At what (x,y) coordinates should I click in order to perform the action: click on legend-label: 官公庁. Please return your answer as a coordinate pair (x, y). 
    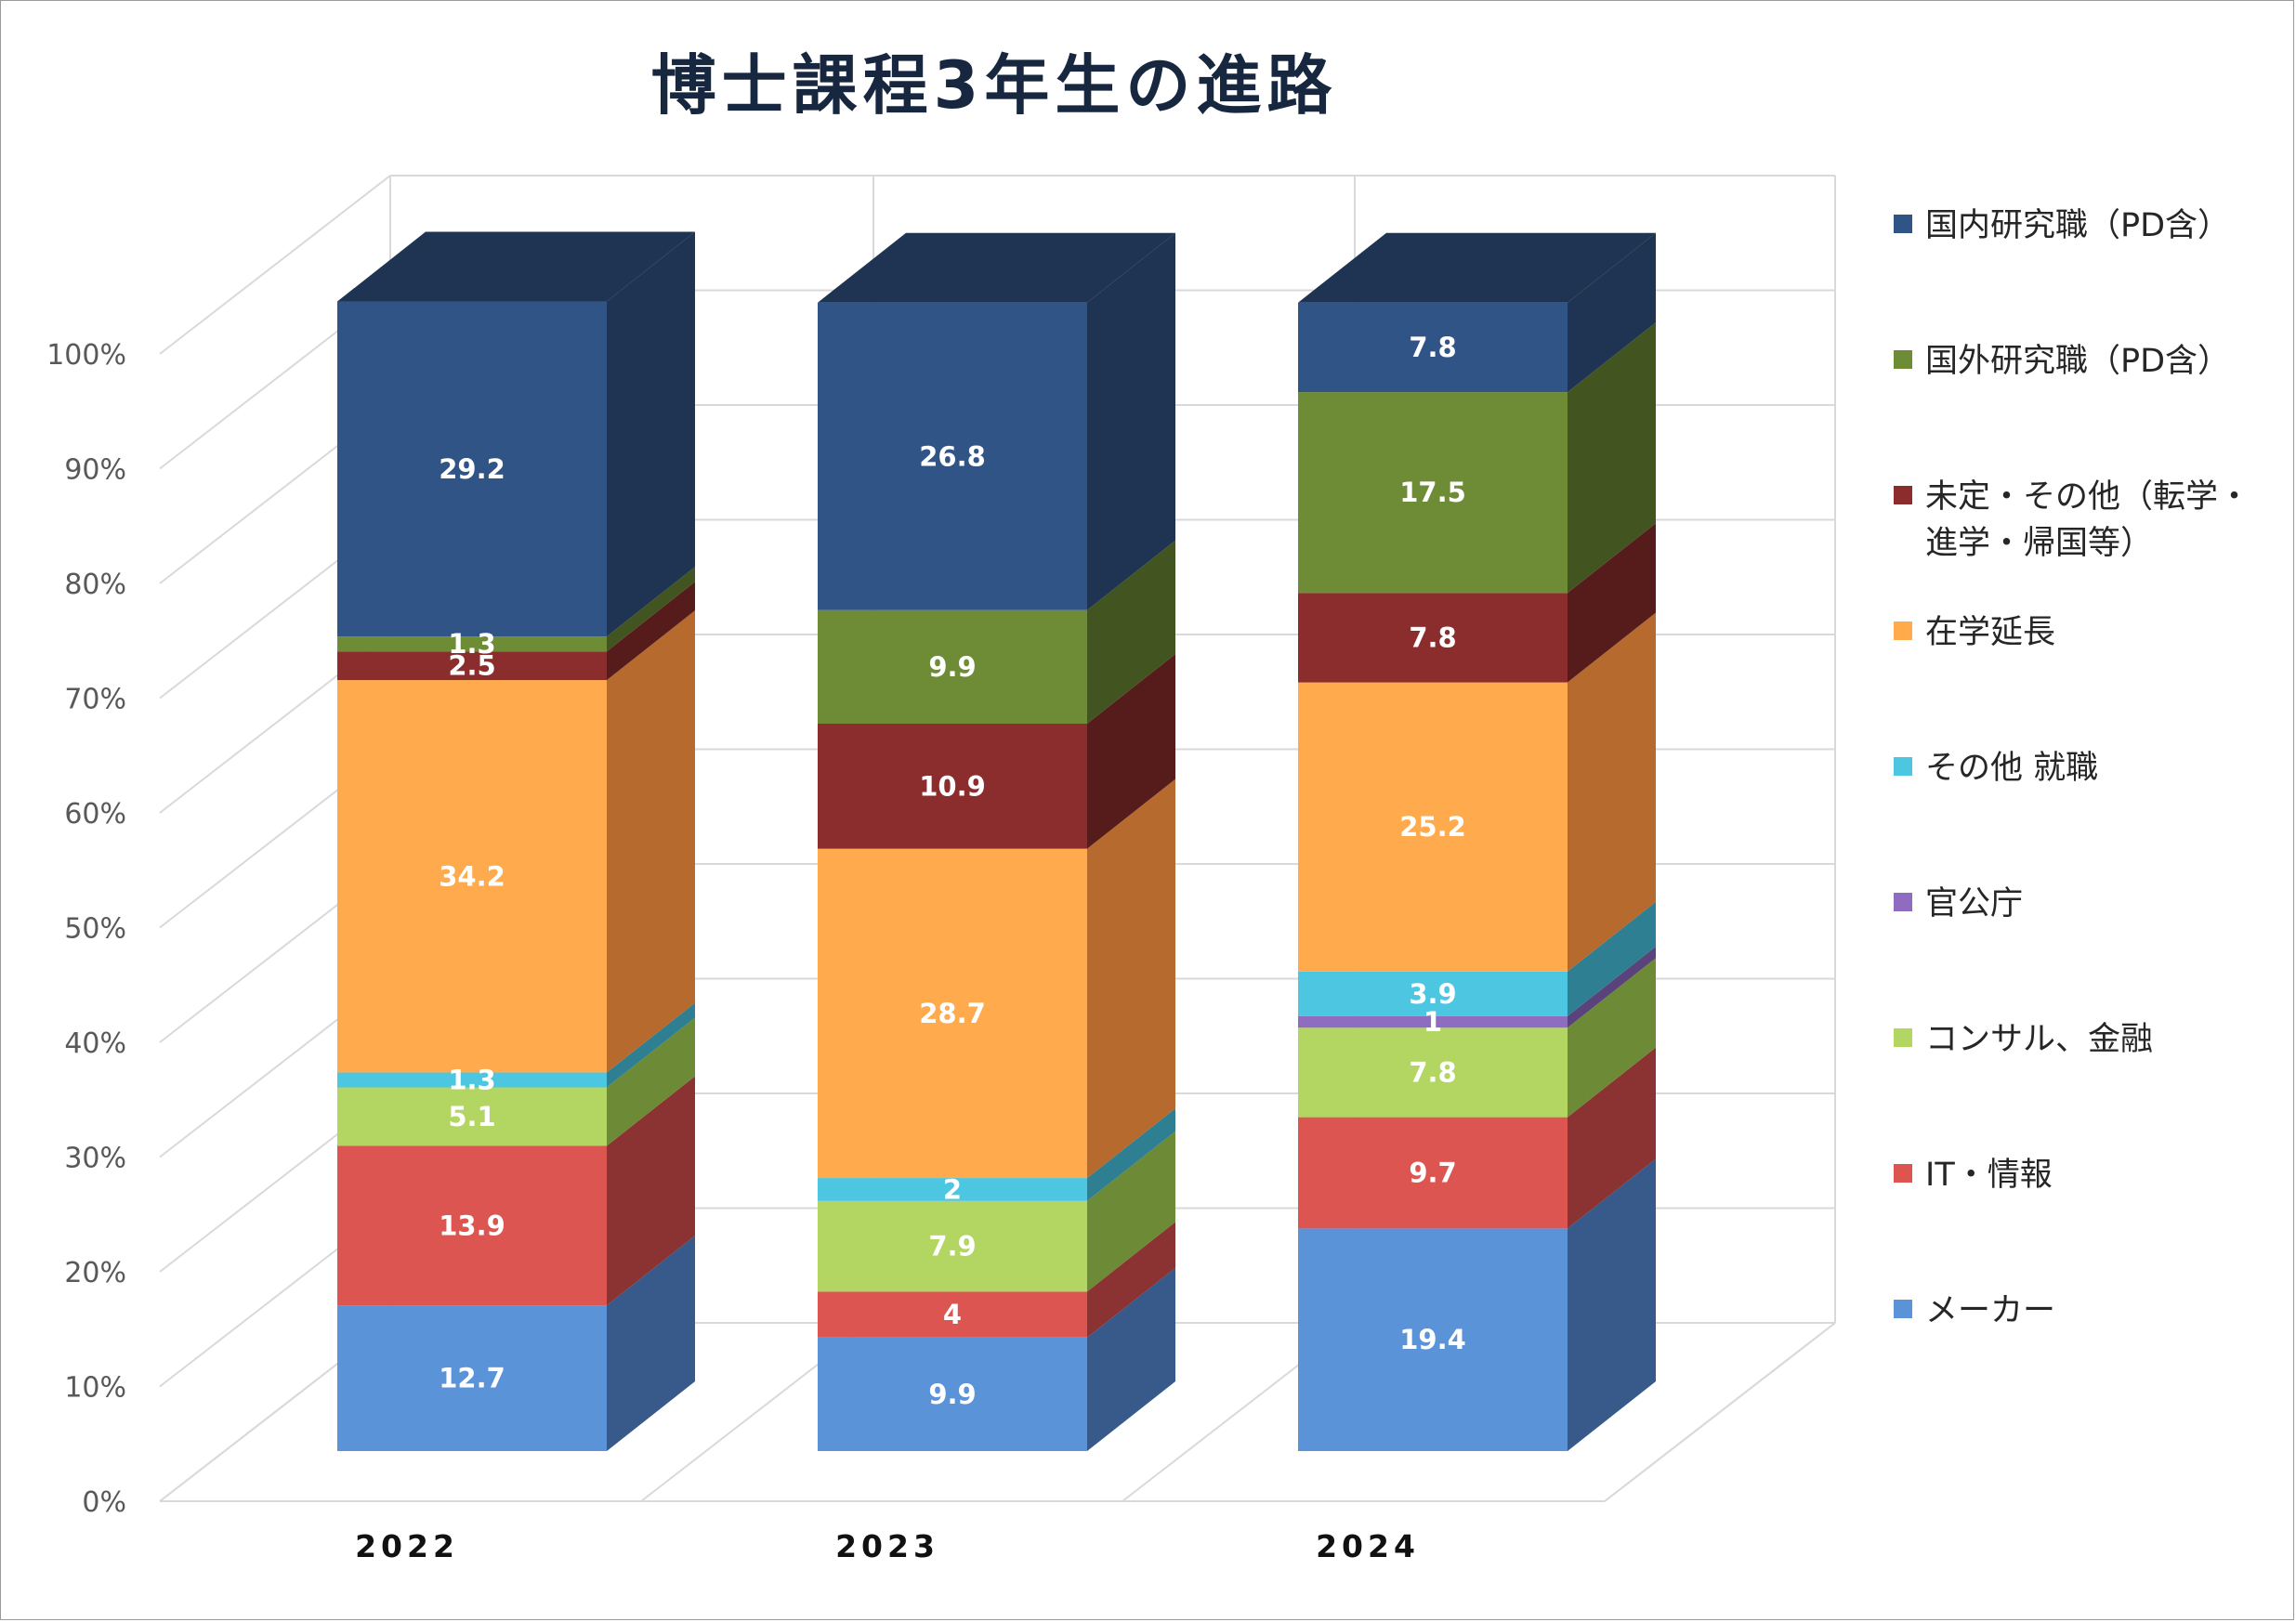
    Looking at the image, I should click on (1974, 903).